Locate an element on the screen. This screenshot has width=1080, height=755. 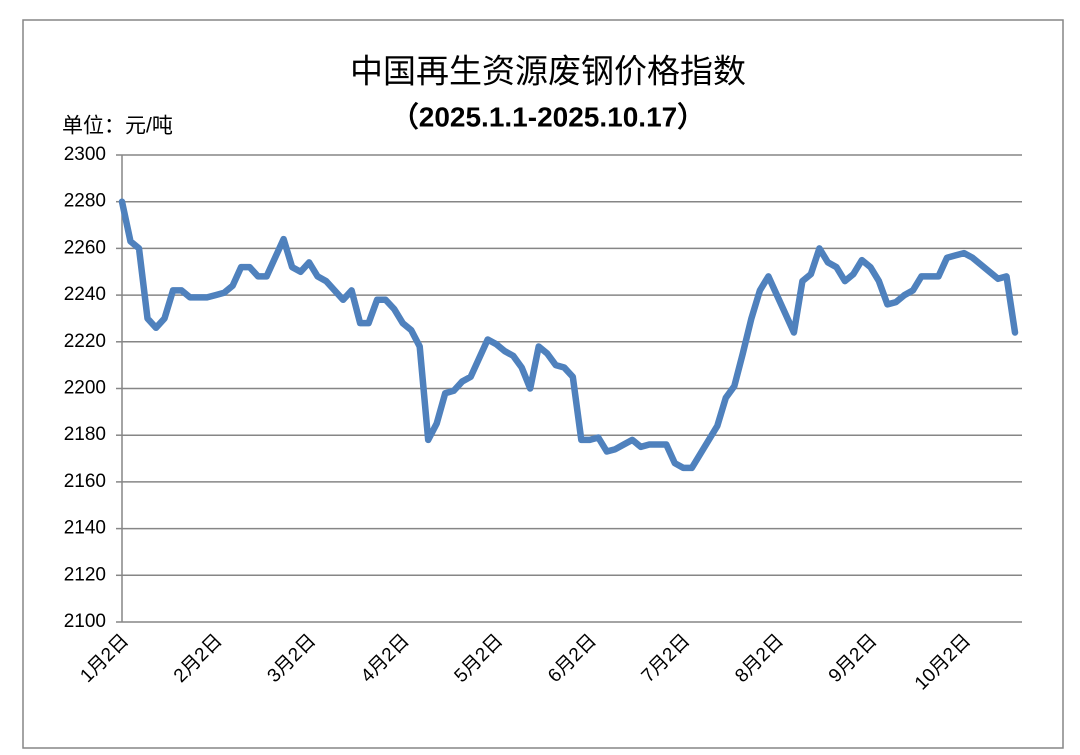
y-tick-label: 2100 is located at coordinates (85, 621).